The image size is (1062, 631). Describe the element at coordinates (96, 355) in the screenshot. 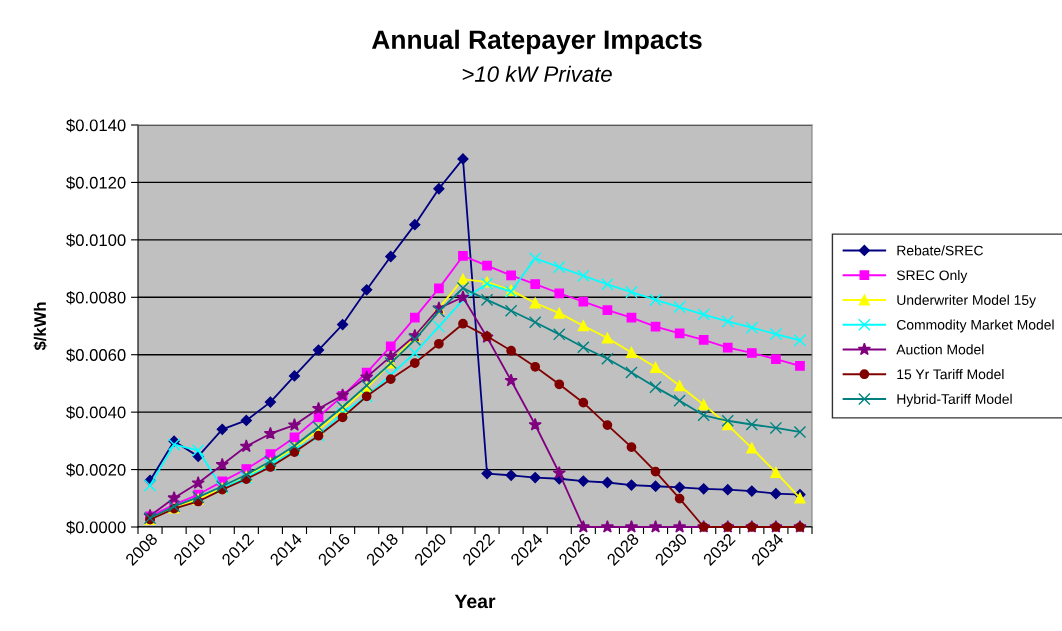

I see `y-tick-label: $0.0060` at that location.